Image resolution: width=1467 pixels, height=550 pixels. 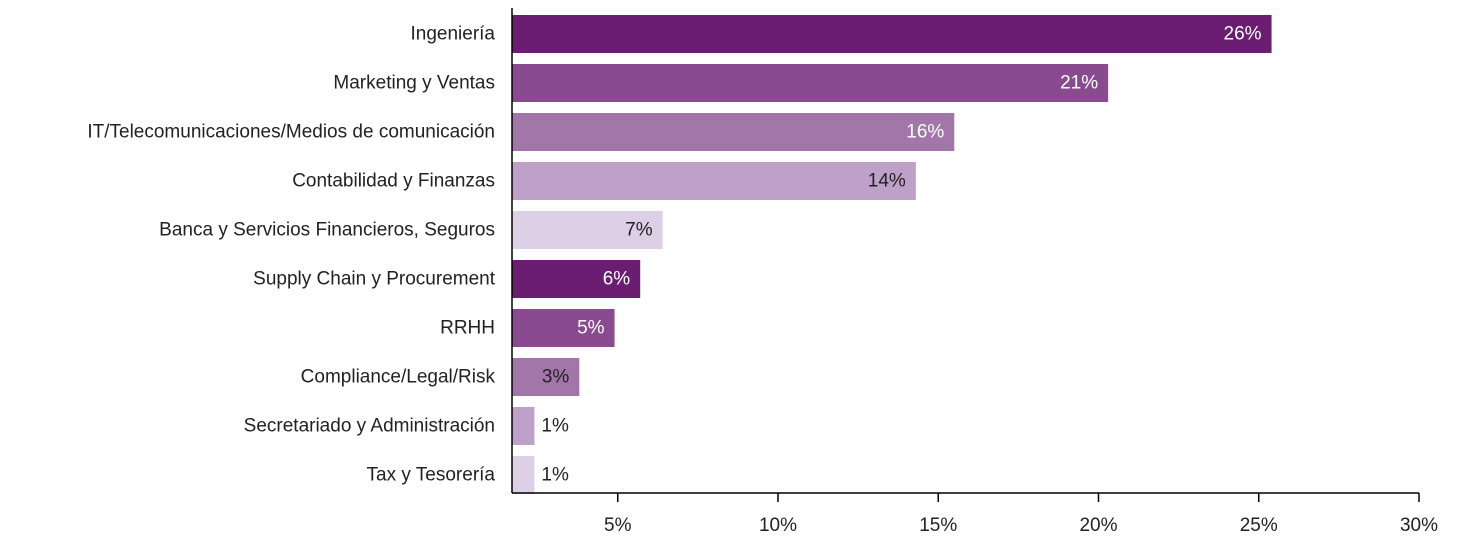 I want to click on value-label-marketing-y-ventas: 21%, so click(x=1079, y=83).